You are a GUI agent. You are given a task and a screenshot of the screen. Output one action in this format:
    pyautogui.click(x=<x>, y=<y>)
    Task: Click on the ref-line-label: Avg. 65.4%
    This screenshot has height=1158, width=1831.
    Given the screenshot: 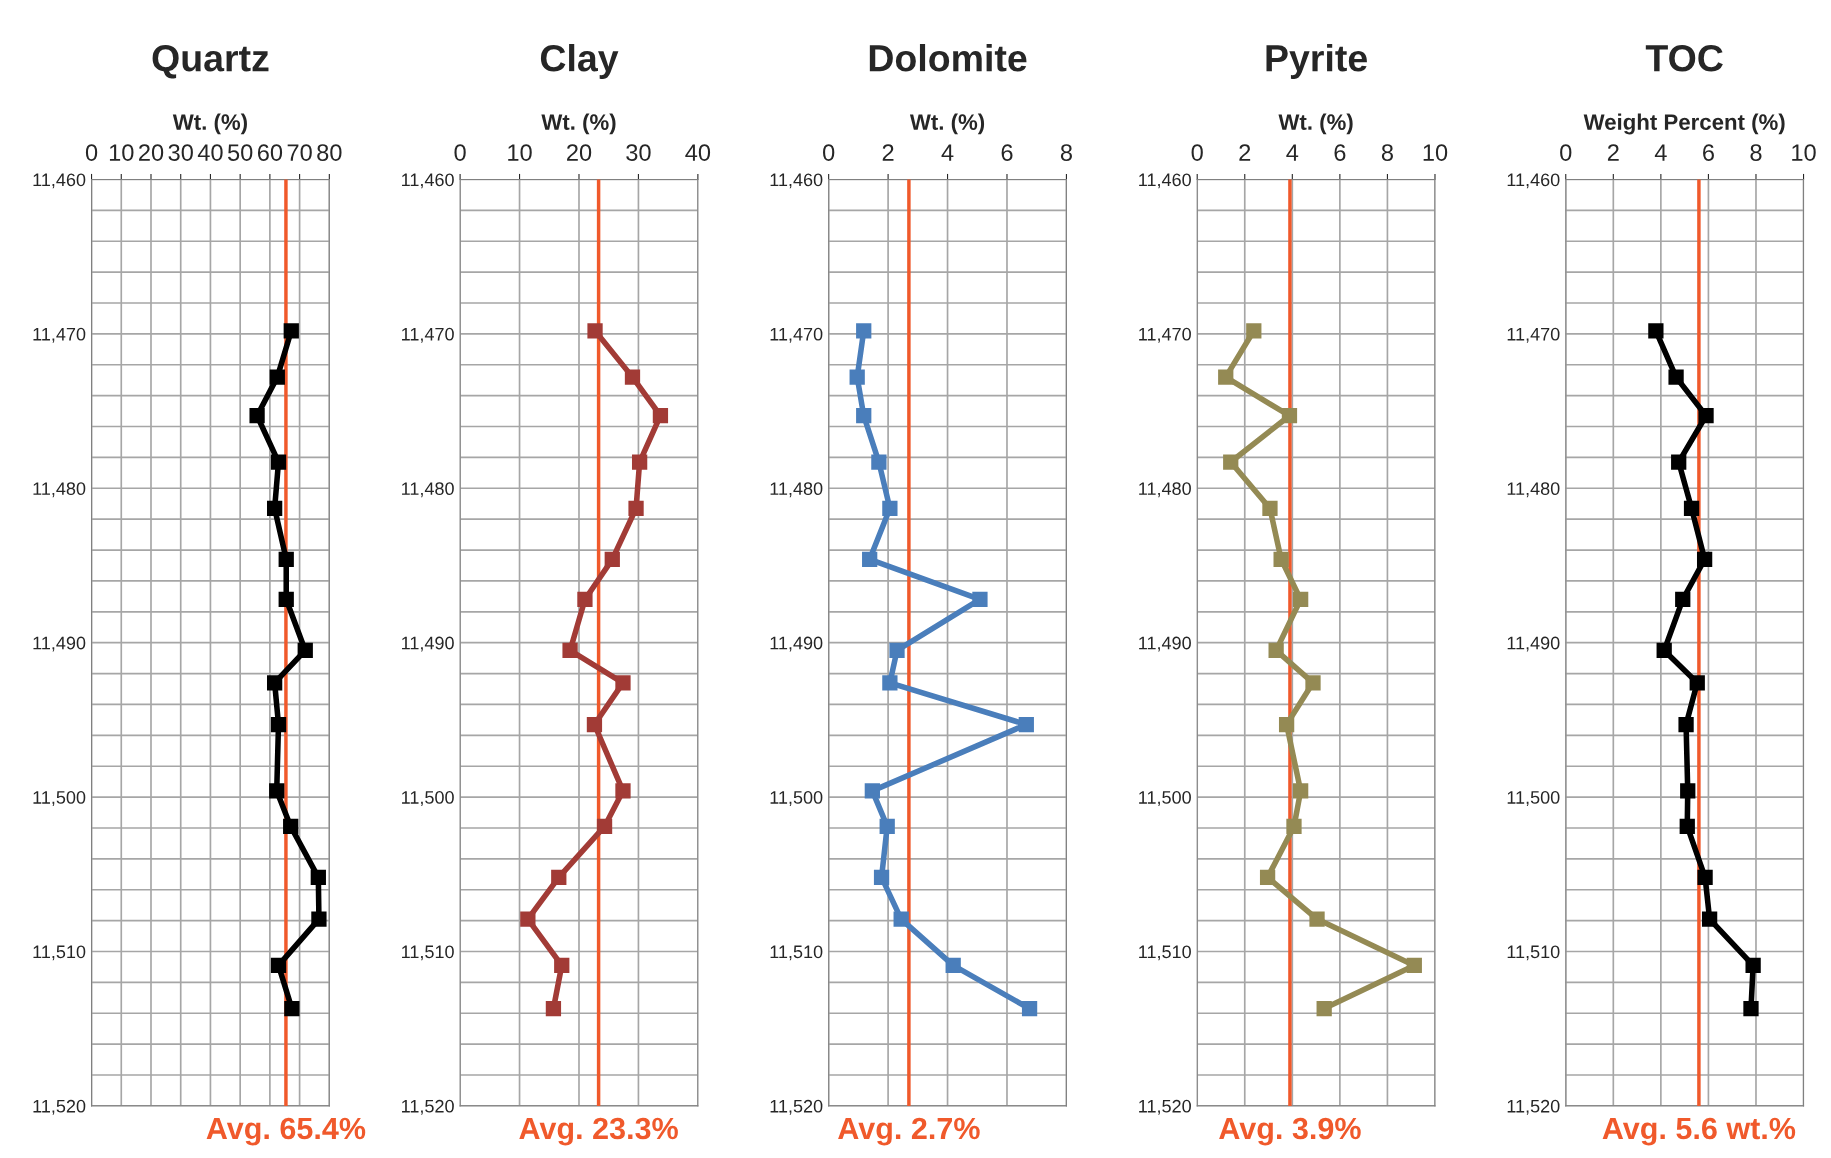 What is the action you would take?
    pyautogui.click(x=286, y=1131)
    